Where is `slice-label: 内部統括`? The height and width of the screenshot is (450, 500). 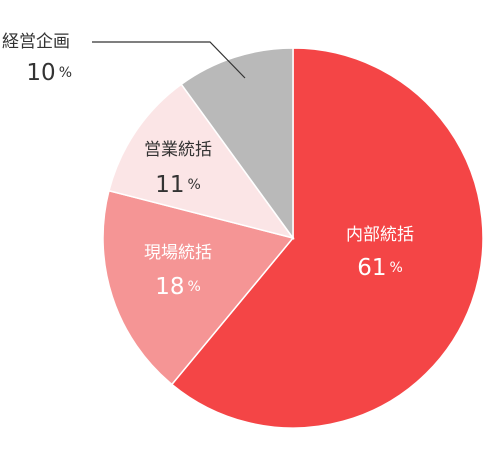 slice-label: 内部統括 is located at coordinates (380, 235).